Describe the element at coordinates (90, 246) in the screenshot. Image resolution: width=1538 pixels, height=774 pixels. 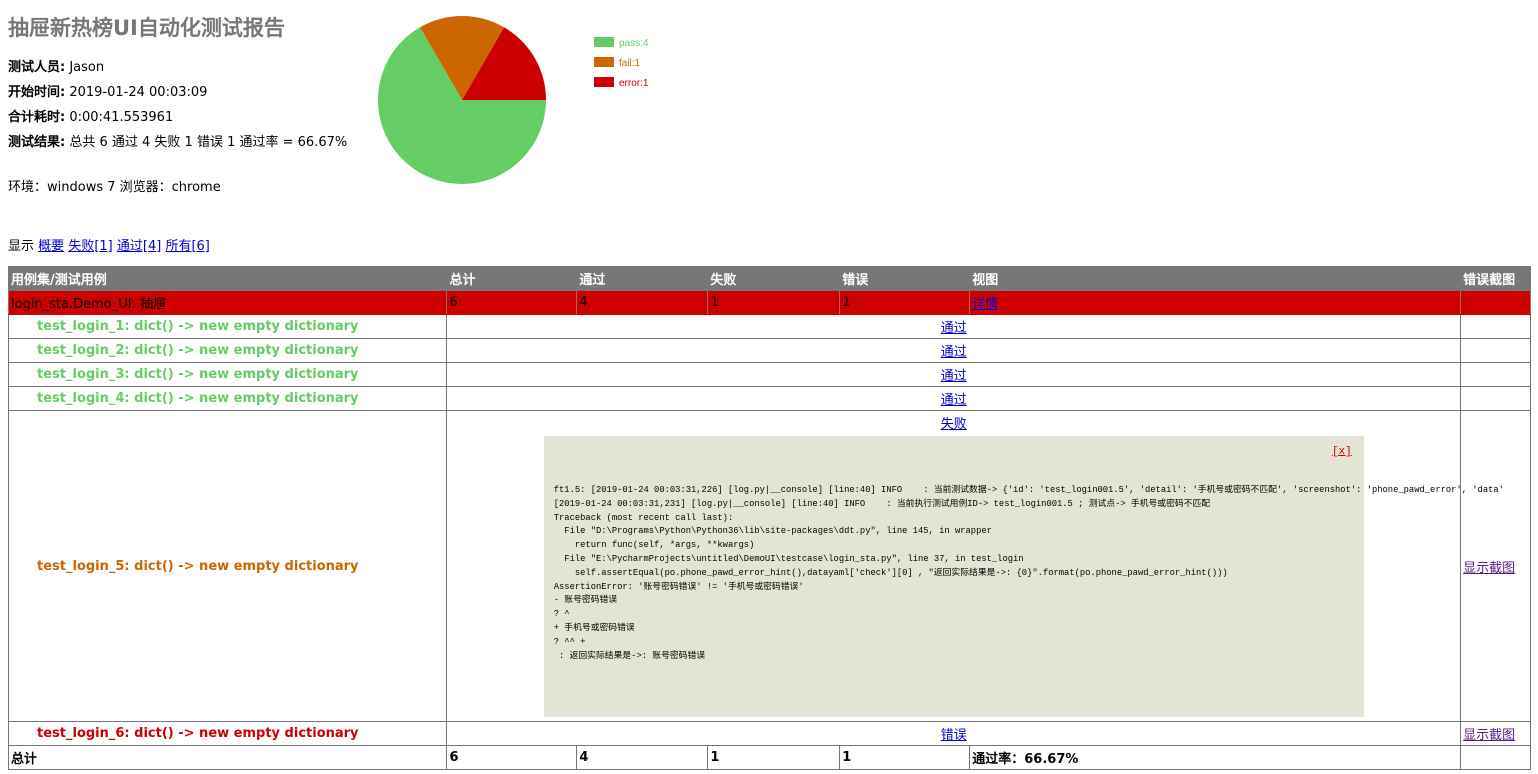
I see `filter-failed-link: 失败[1]` at that location.